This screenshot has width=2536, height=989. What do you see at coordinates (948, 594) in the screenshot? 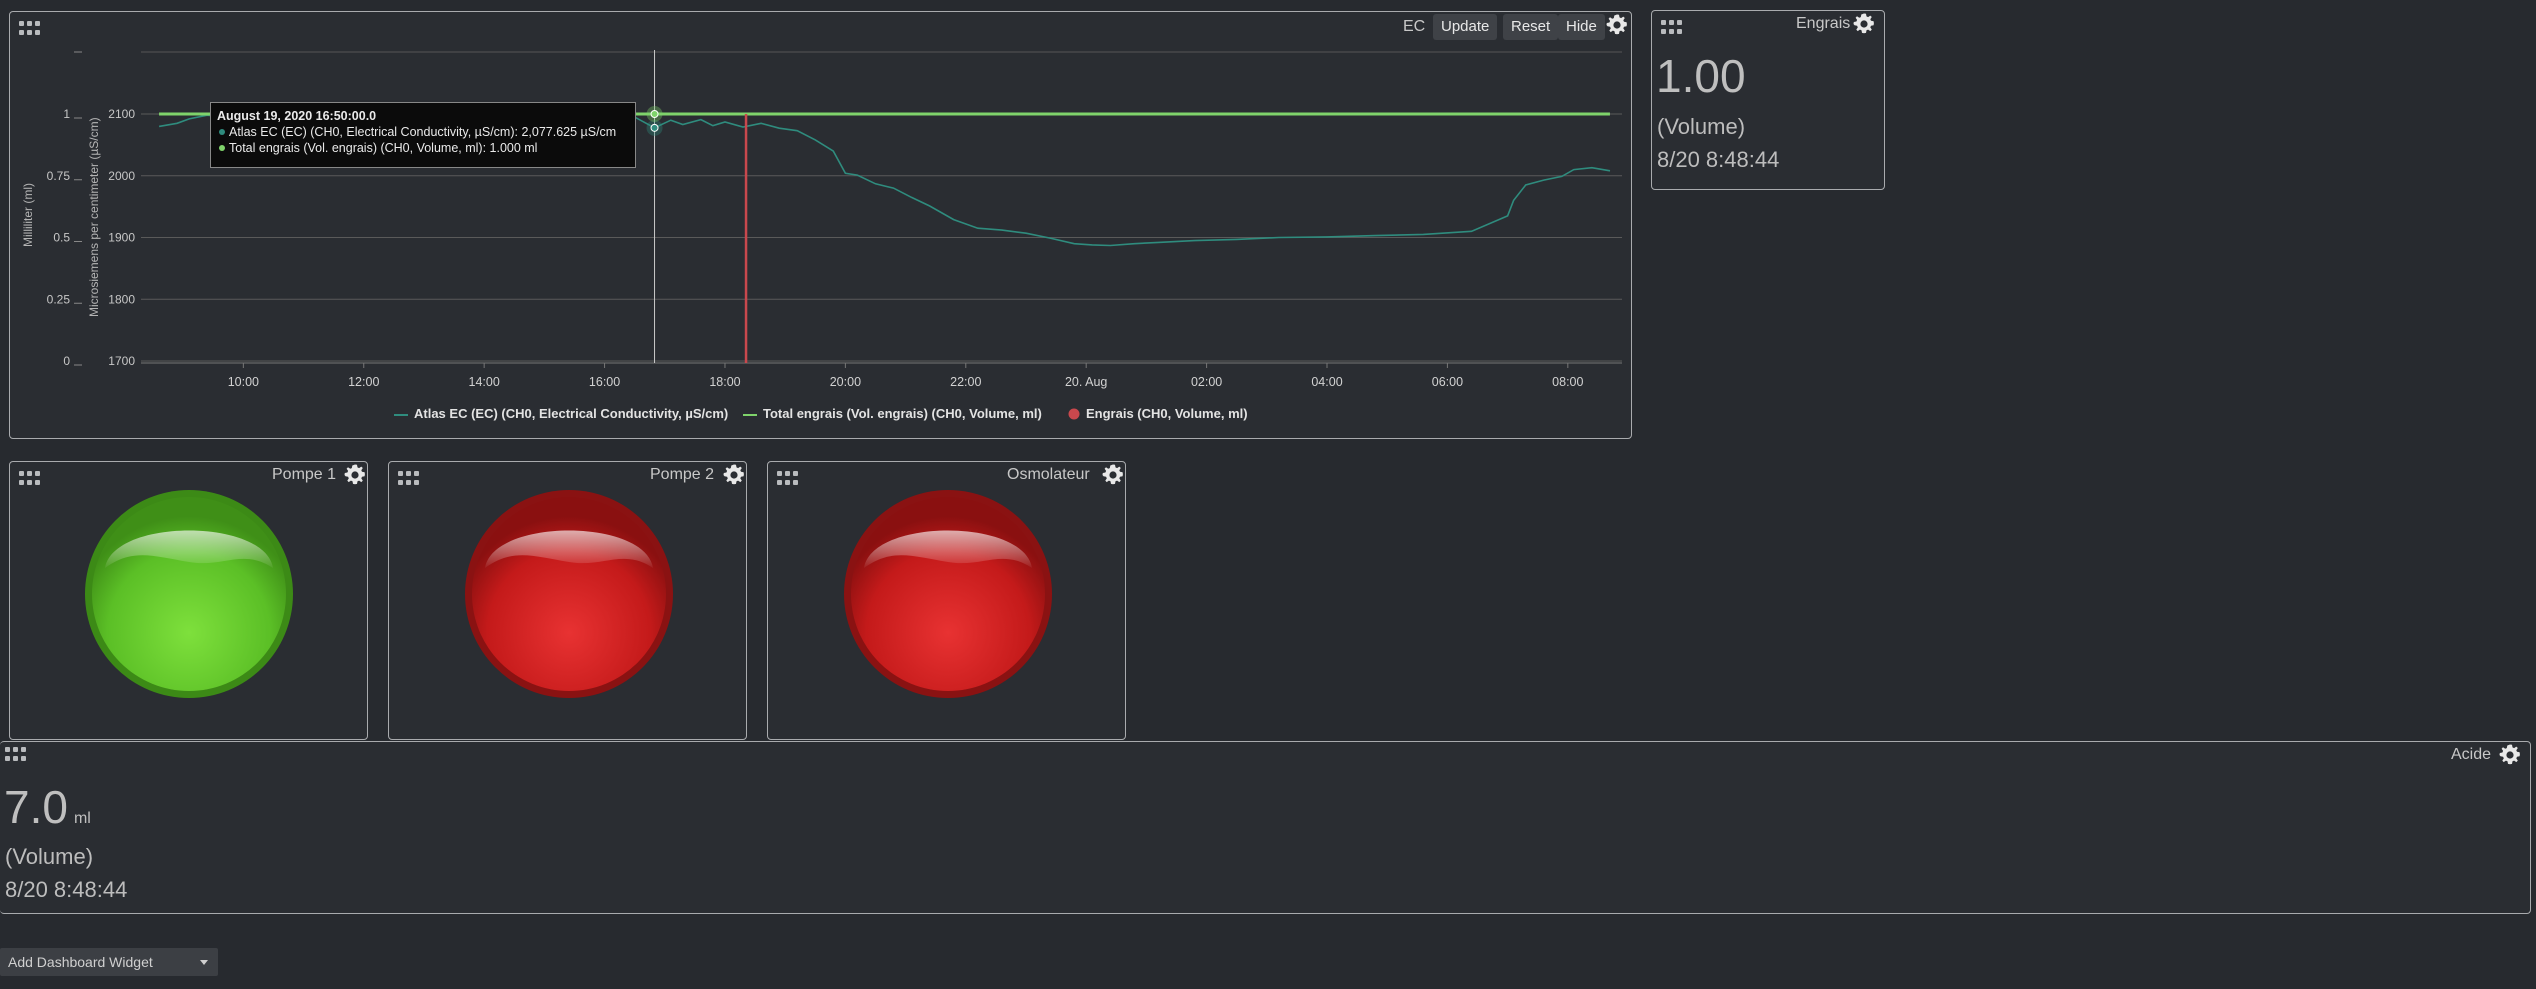
I see `osmolateur-status-red-icon` at bounding box center [948, 594].